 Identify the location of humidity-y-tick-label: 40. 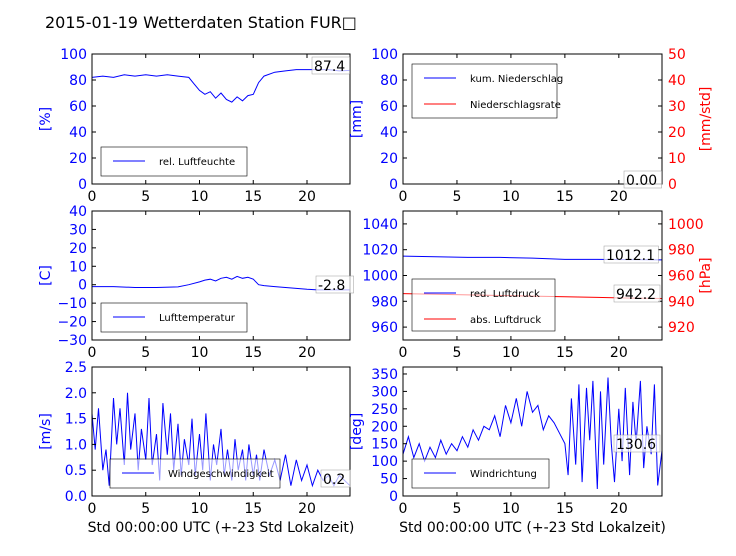
(78, 133).